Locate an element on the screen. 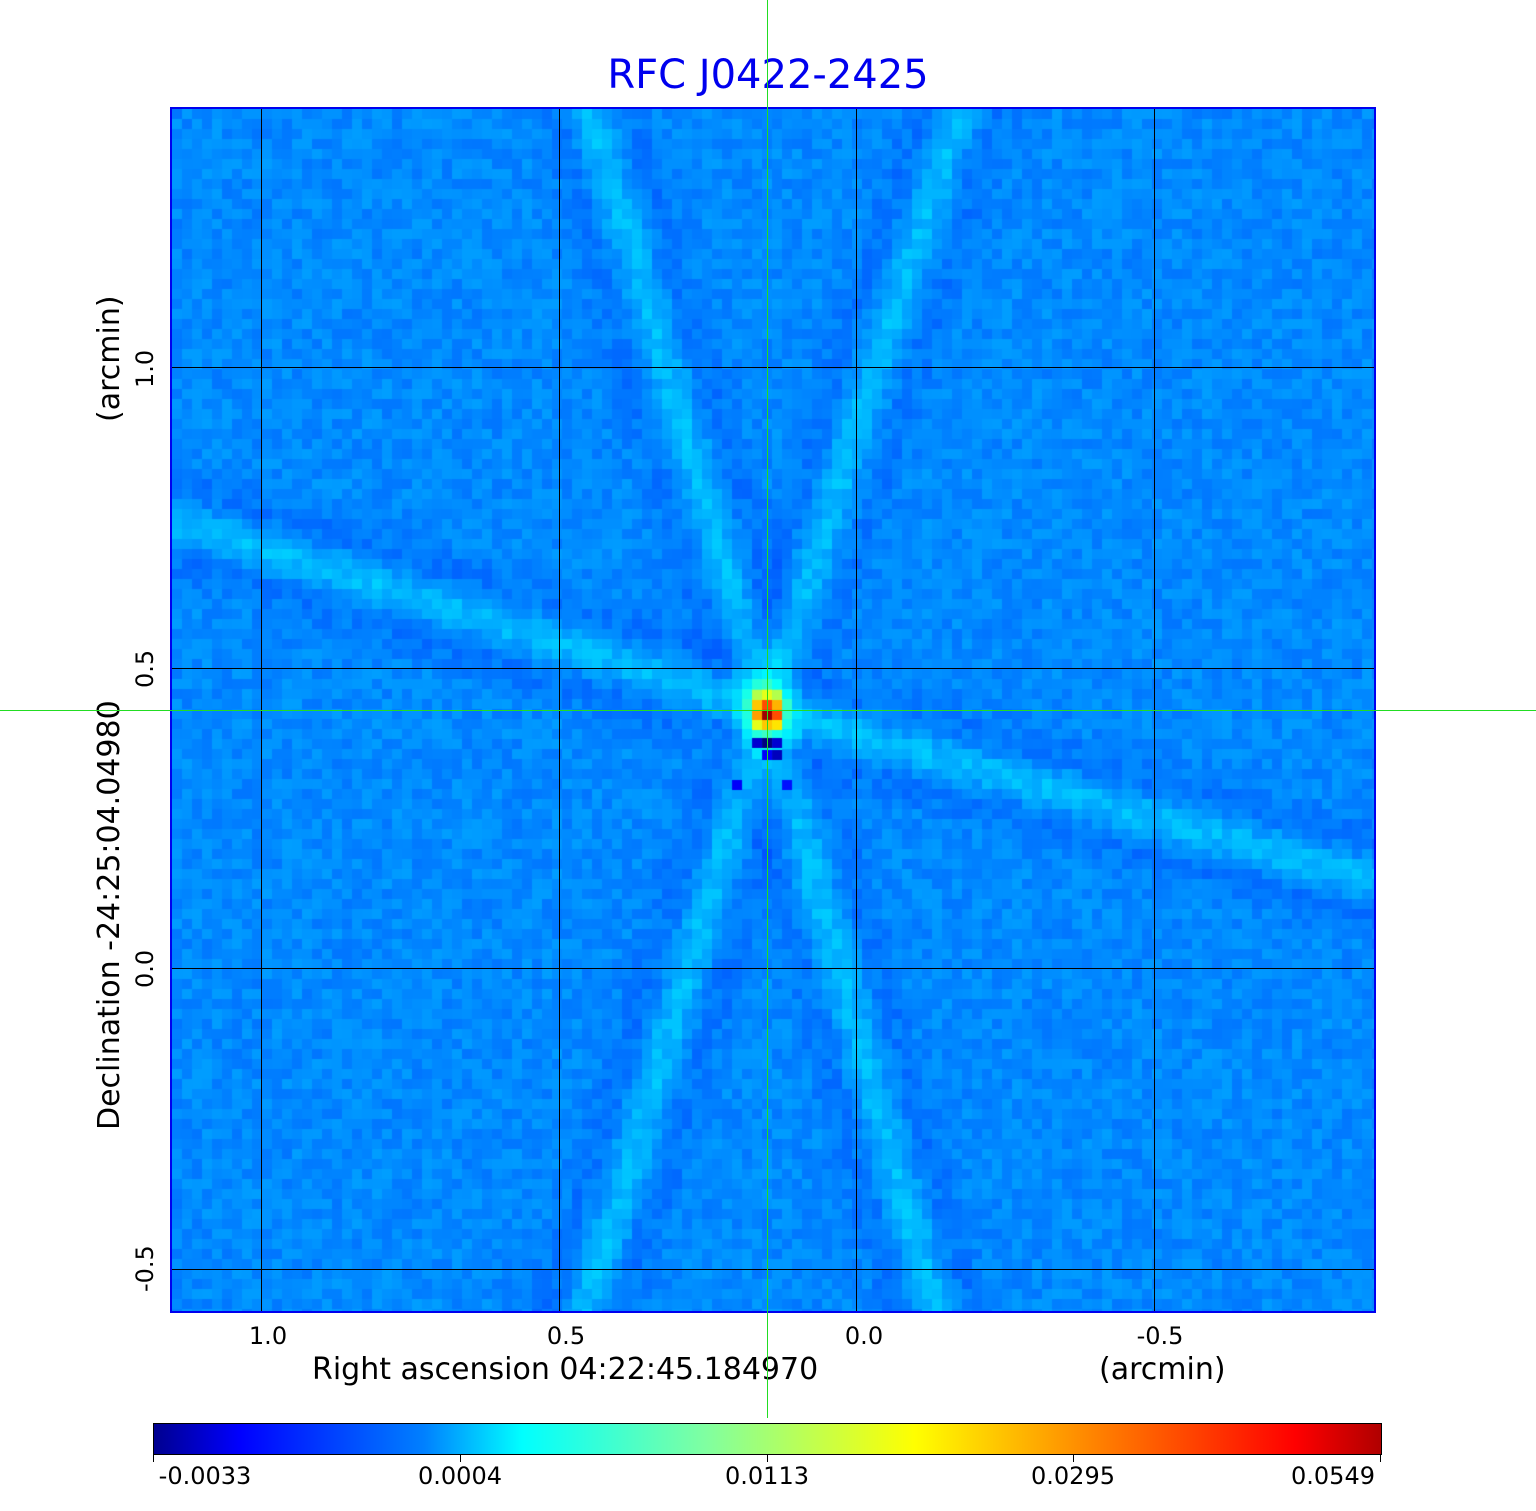 This screenshot has height=1511, width=1536. colorbar is located at coordinates (767, 1439).